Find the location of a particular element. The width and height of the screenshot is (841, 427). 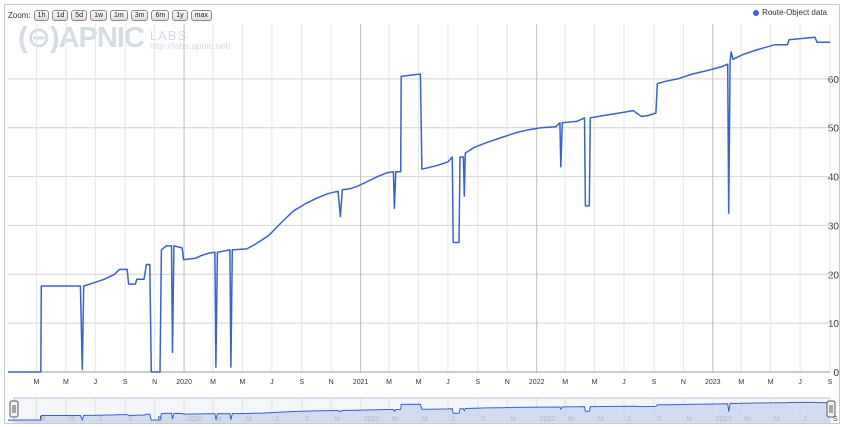

watermark-url-text: http://labs.apnic.net/ is located at coordinates (190, 46).